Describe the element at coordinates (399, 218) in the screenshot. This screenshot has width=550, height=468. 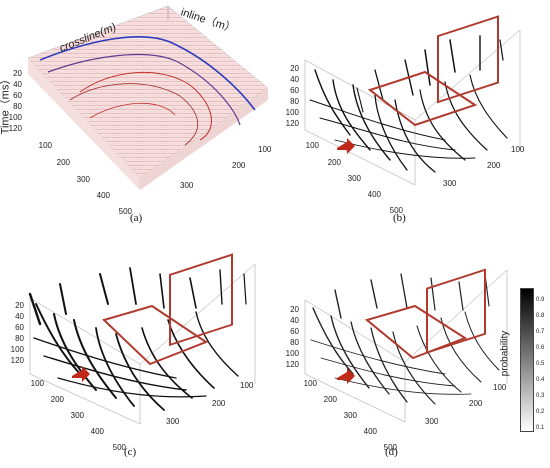
I see `panel-label: (b)` at that location.